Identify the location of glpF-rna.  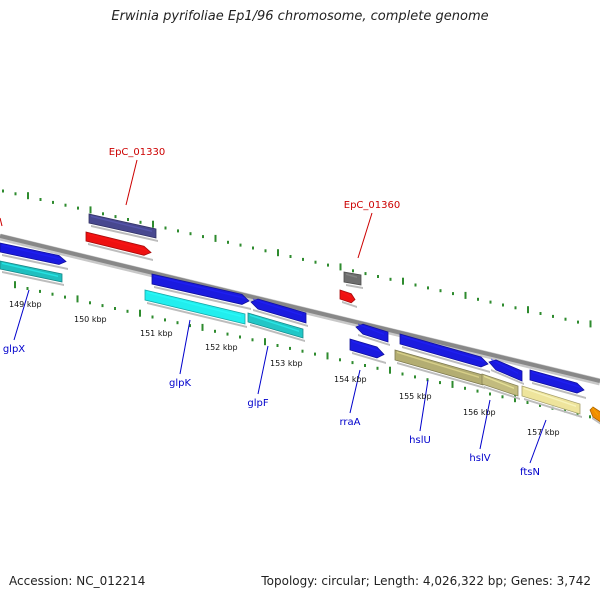
(276, 327).